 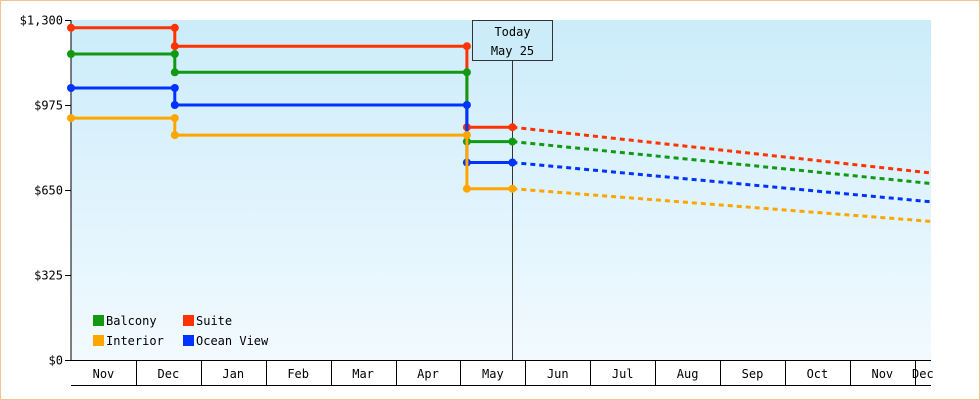 I want to click on legend-label-balcony: Balcony, so click(x=131, y=321).